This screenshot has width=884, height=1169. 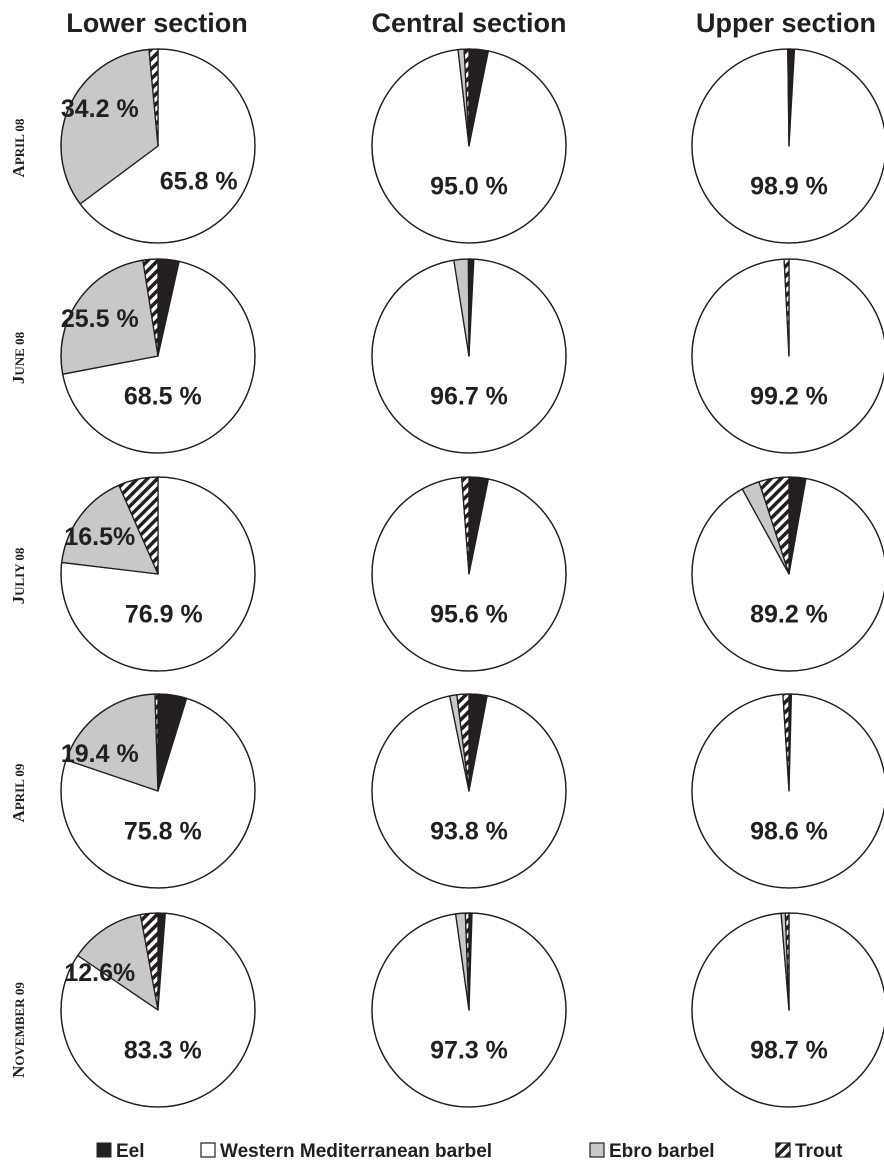 What do you see at coordinates (100, 109) in the screenshot?
I see `pie-label-lower-r1-ebro: 34.2 %` at bounding box center [100, 109].